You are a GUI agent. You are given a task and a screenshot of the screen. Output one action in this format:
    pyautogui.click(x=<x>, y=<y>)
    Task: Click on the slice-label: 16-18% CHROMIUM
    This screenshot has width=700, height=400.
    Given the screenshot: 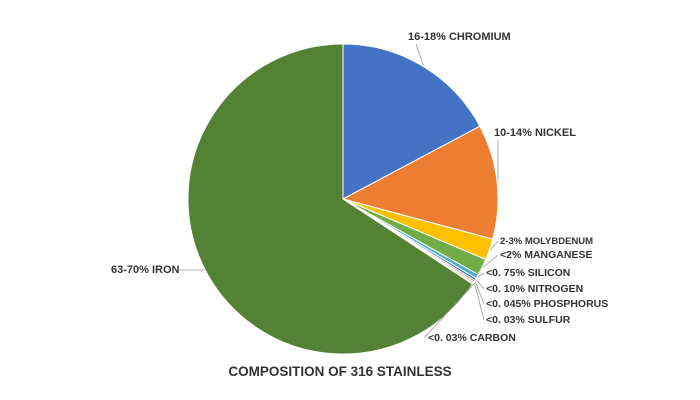 What is the action you would take?
    pyautogui.click(x=459, y=37)
    